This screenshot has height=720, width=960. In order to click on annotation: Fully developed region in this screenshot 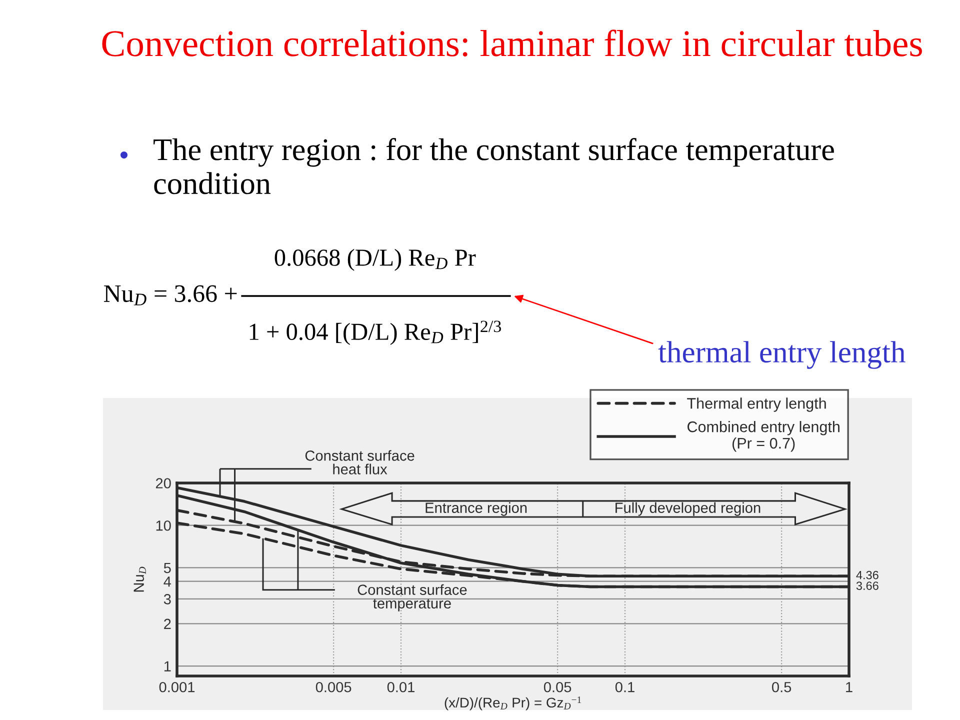, I will do `click(688, 509)`.